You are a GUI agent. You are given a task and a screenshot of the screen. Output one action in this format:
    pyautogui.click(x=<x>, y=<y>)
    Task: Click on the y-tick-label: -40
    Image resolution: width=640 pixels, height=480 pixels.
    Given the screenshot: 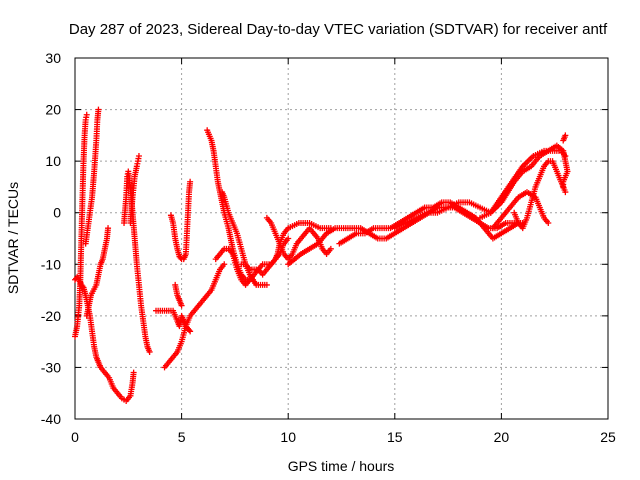 What is the action you would take?
    pyautogui.click(x=51, y=419)
    